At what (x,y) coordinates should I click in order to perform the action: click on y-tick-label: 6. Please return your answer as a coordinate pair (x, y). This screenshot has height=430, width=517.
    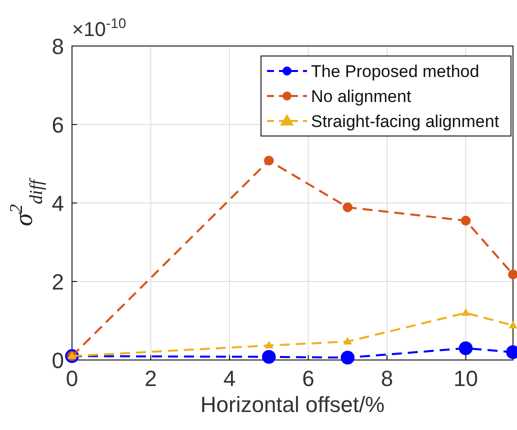
    Looking at the image, I should click on (58, 125).